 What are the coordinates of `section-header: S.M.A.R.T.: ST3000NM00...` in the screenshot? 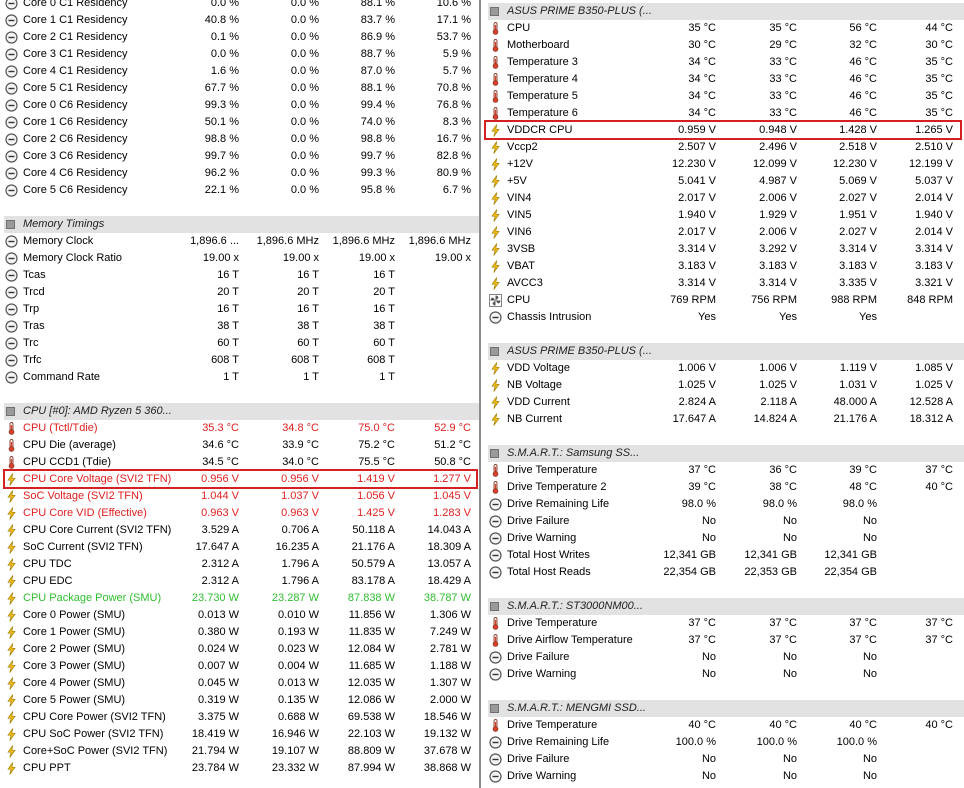 It's located at (726, 606).